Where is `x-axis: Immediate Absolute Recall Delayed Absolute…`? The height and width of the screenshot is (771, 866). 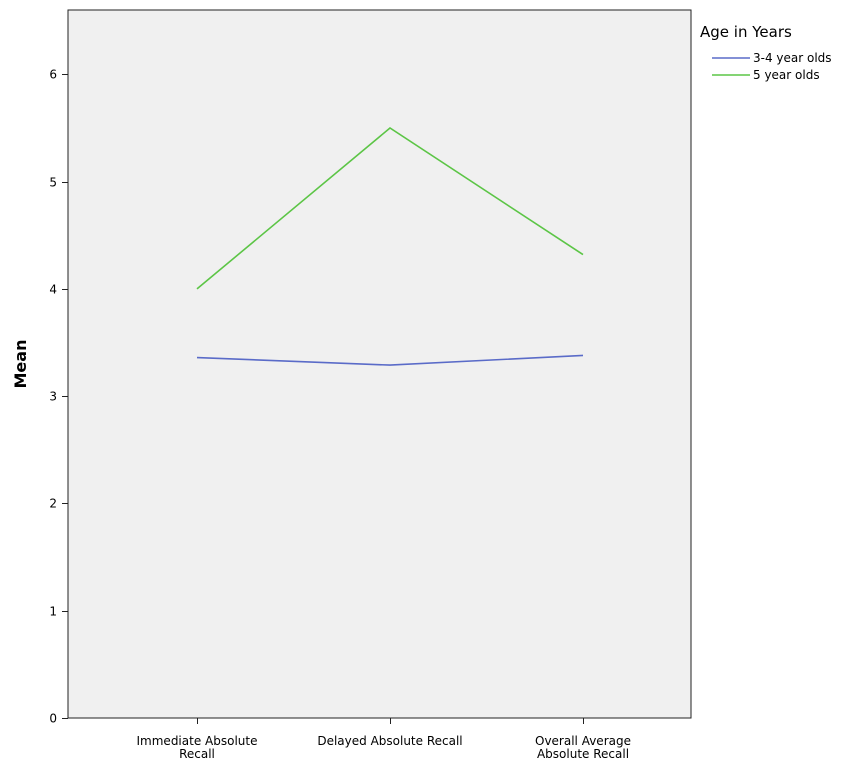
x-axis: Immediate Absolute Recall Delayed Absolute… is located at coordinates (384, 739).